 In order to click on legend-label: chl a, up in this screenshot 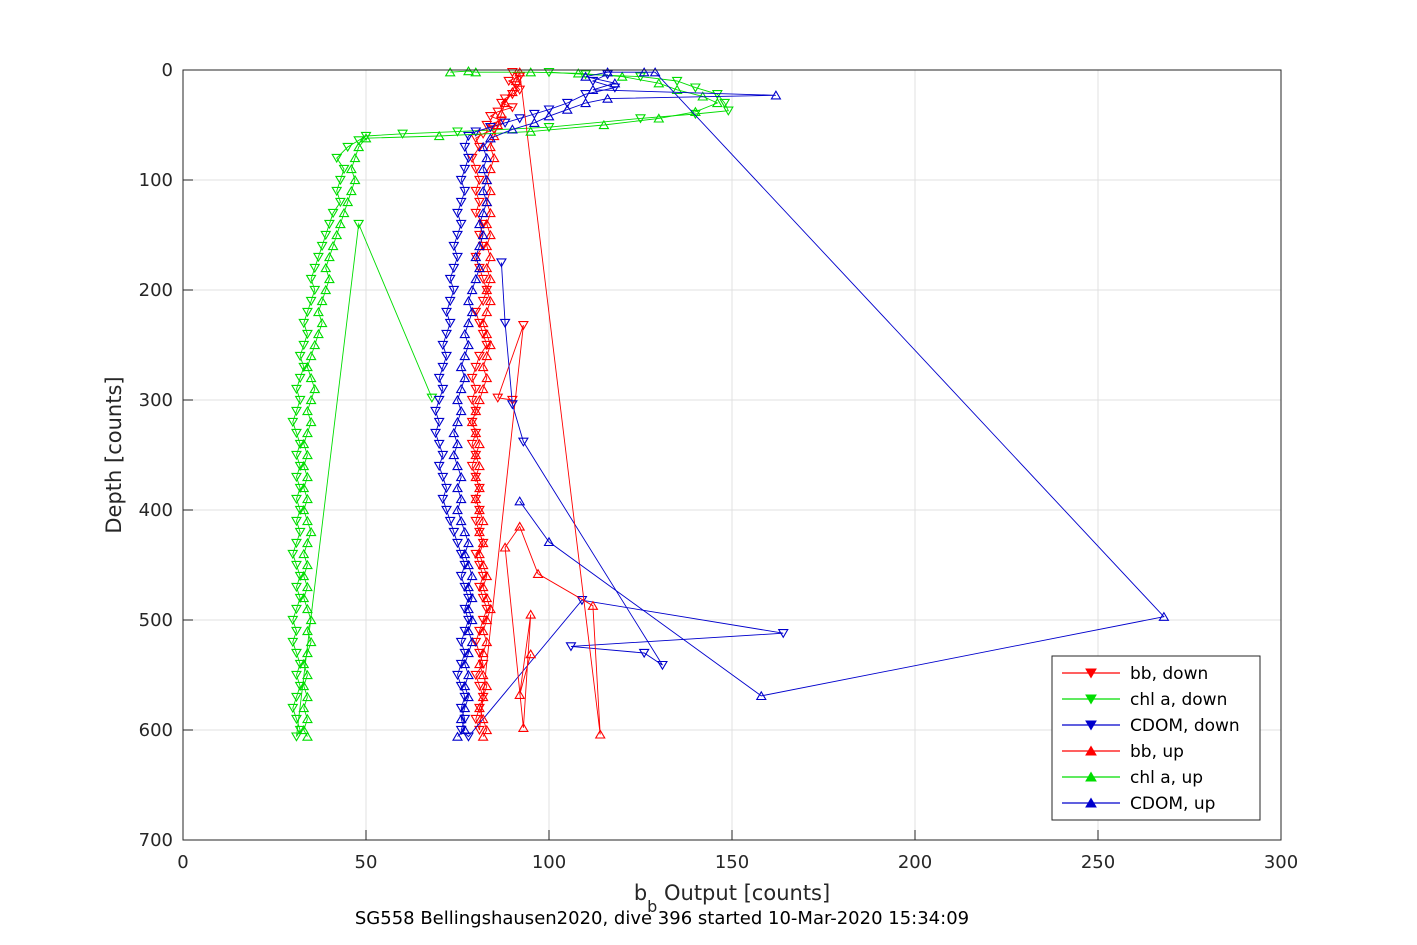, I will do `click(1166, 778)`.